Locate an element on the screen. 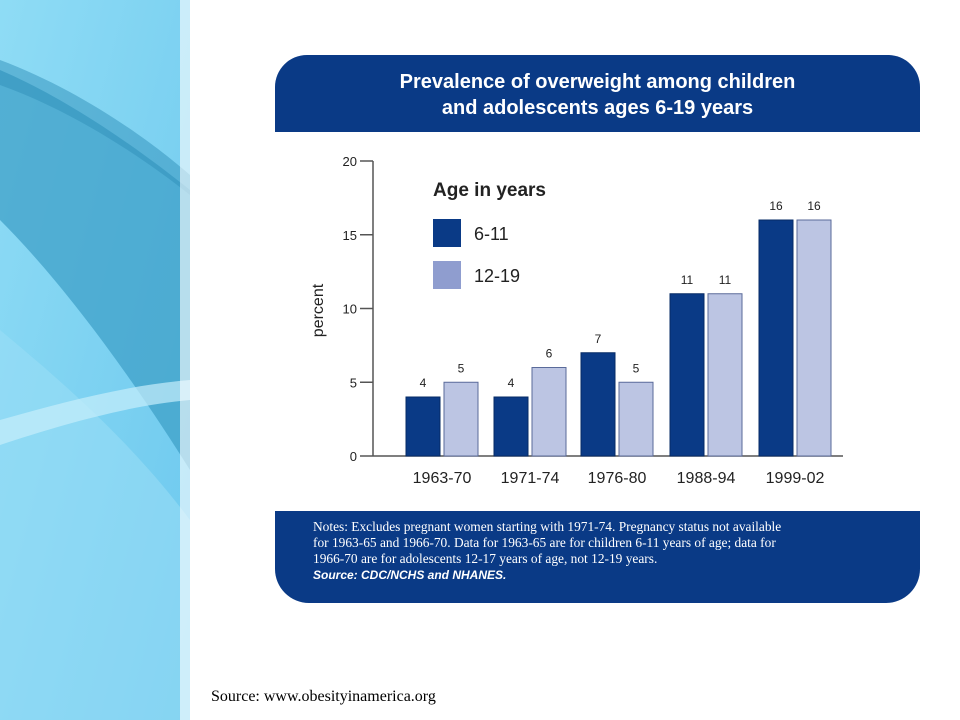  chart-title-line-1: Prevalence of overweight among children is located at coordinates (597, 82).